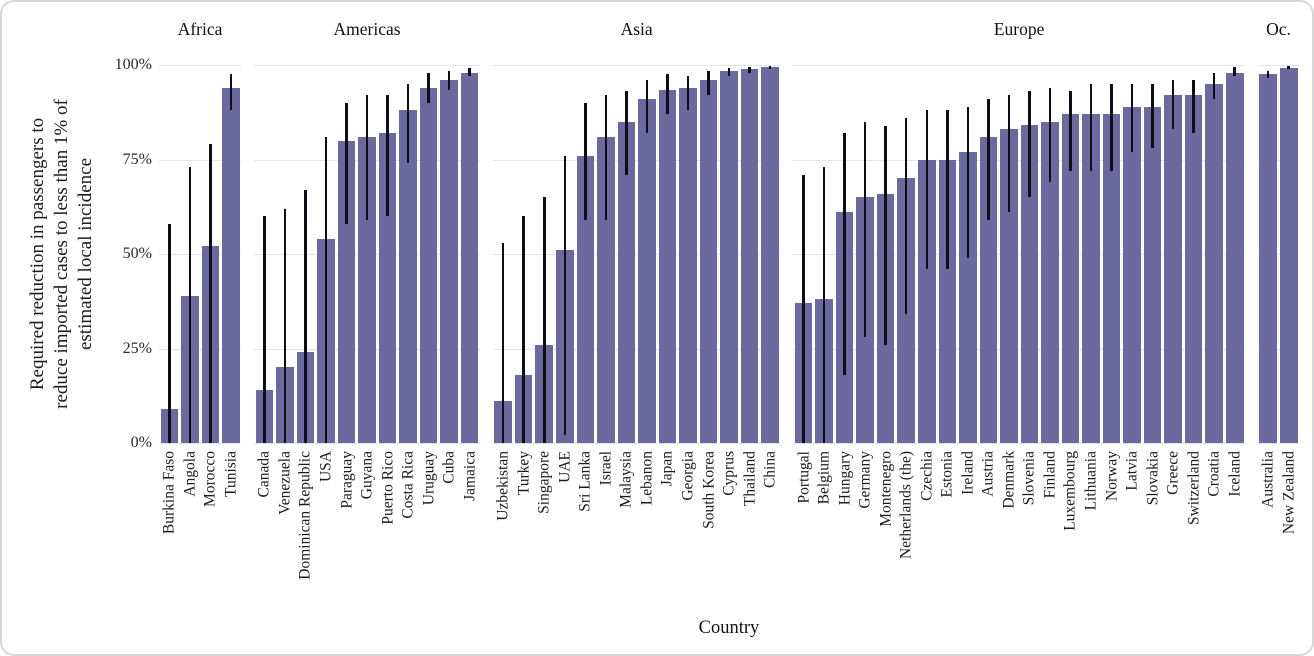 Image resolution: width=1314 pixels, height=656 pixels. I want to click on bar-slot-cuba, so click(449, 254).